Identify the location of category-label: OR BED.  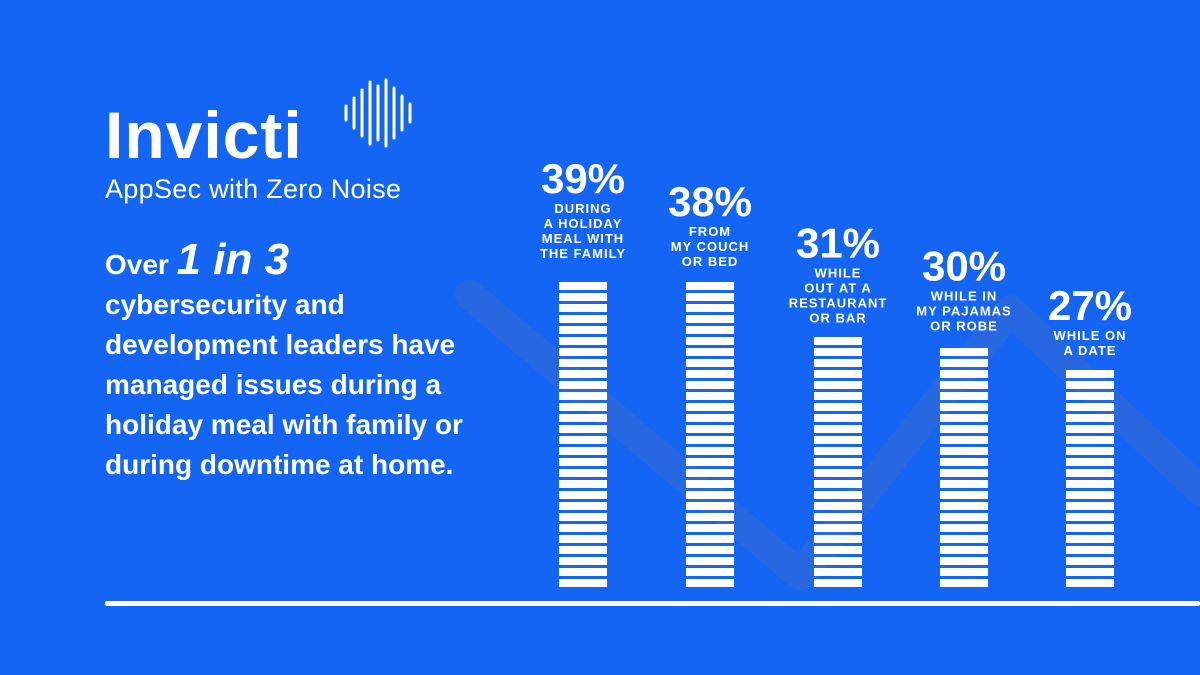
(710, 261).